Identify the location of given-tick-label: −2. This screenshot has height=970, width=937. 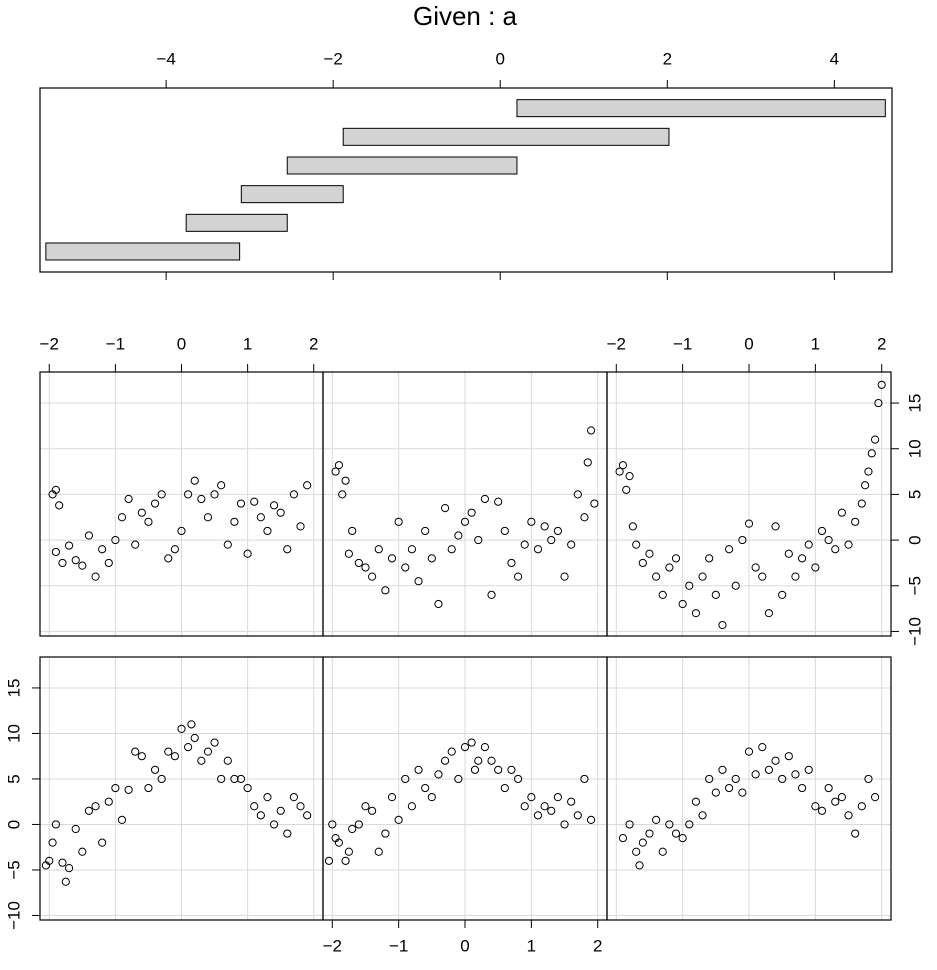
(332, 58).